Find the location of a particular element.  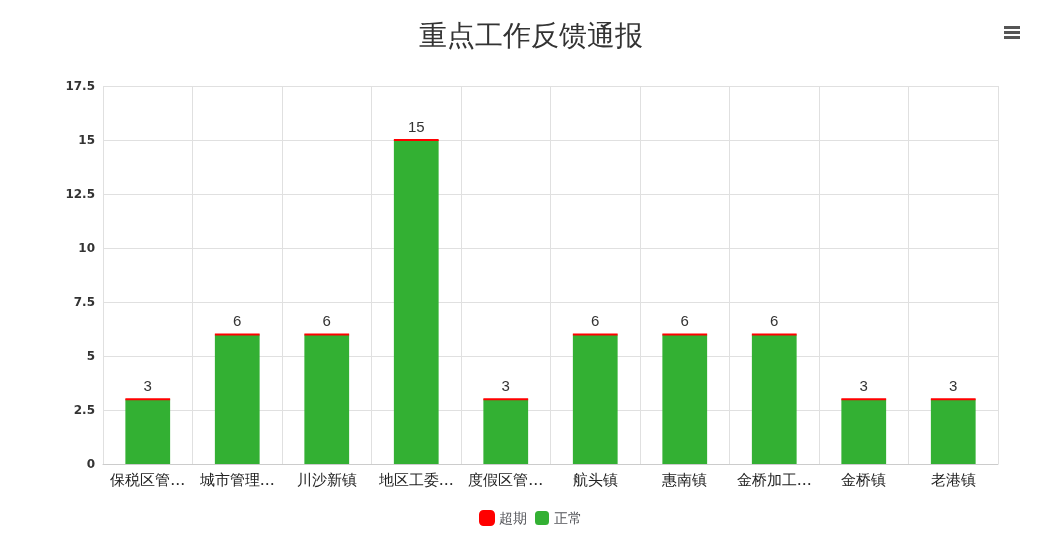

total-label: 15 is located at coordinates (416, 126).